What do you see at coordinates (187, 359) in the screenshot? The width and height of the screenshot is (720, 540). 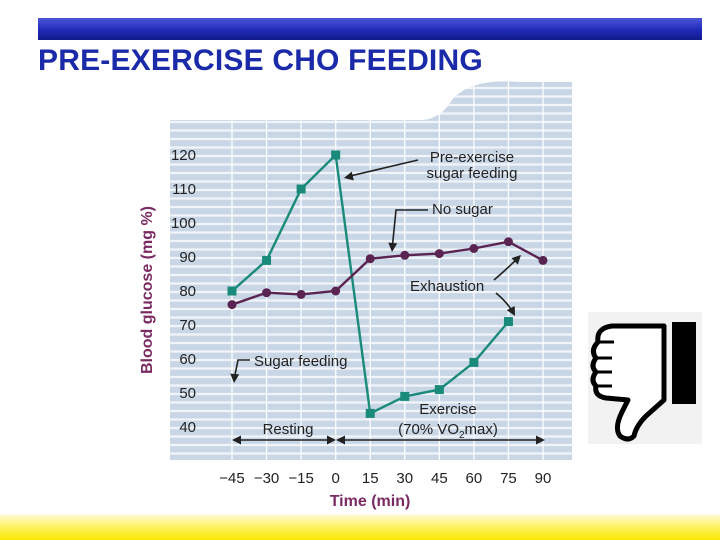 I see `y-tick-label: 60` at bounding box center [187, 359].